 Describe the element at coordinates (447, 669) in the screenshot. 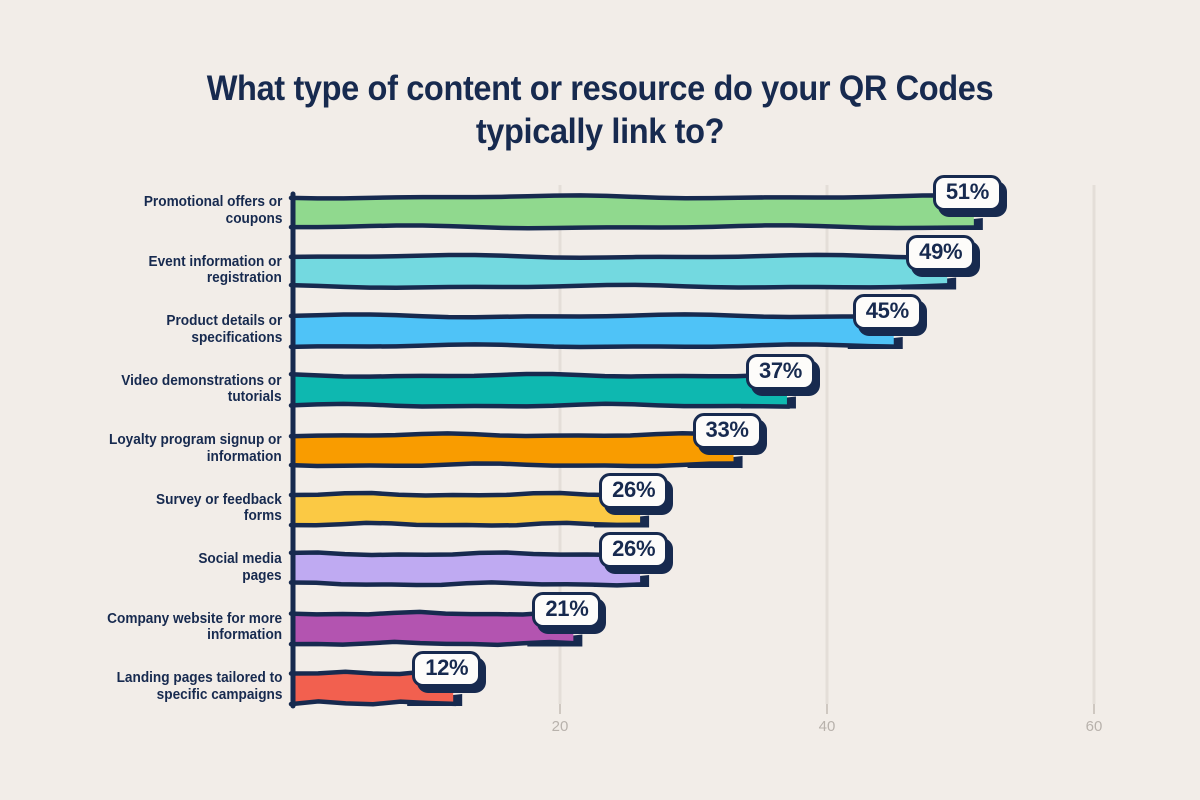

I see `value-callout: 12%` at that location.